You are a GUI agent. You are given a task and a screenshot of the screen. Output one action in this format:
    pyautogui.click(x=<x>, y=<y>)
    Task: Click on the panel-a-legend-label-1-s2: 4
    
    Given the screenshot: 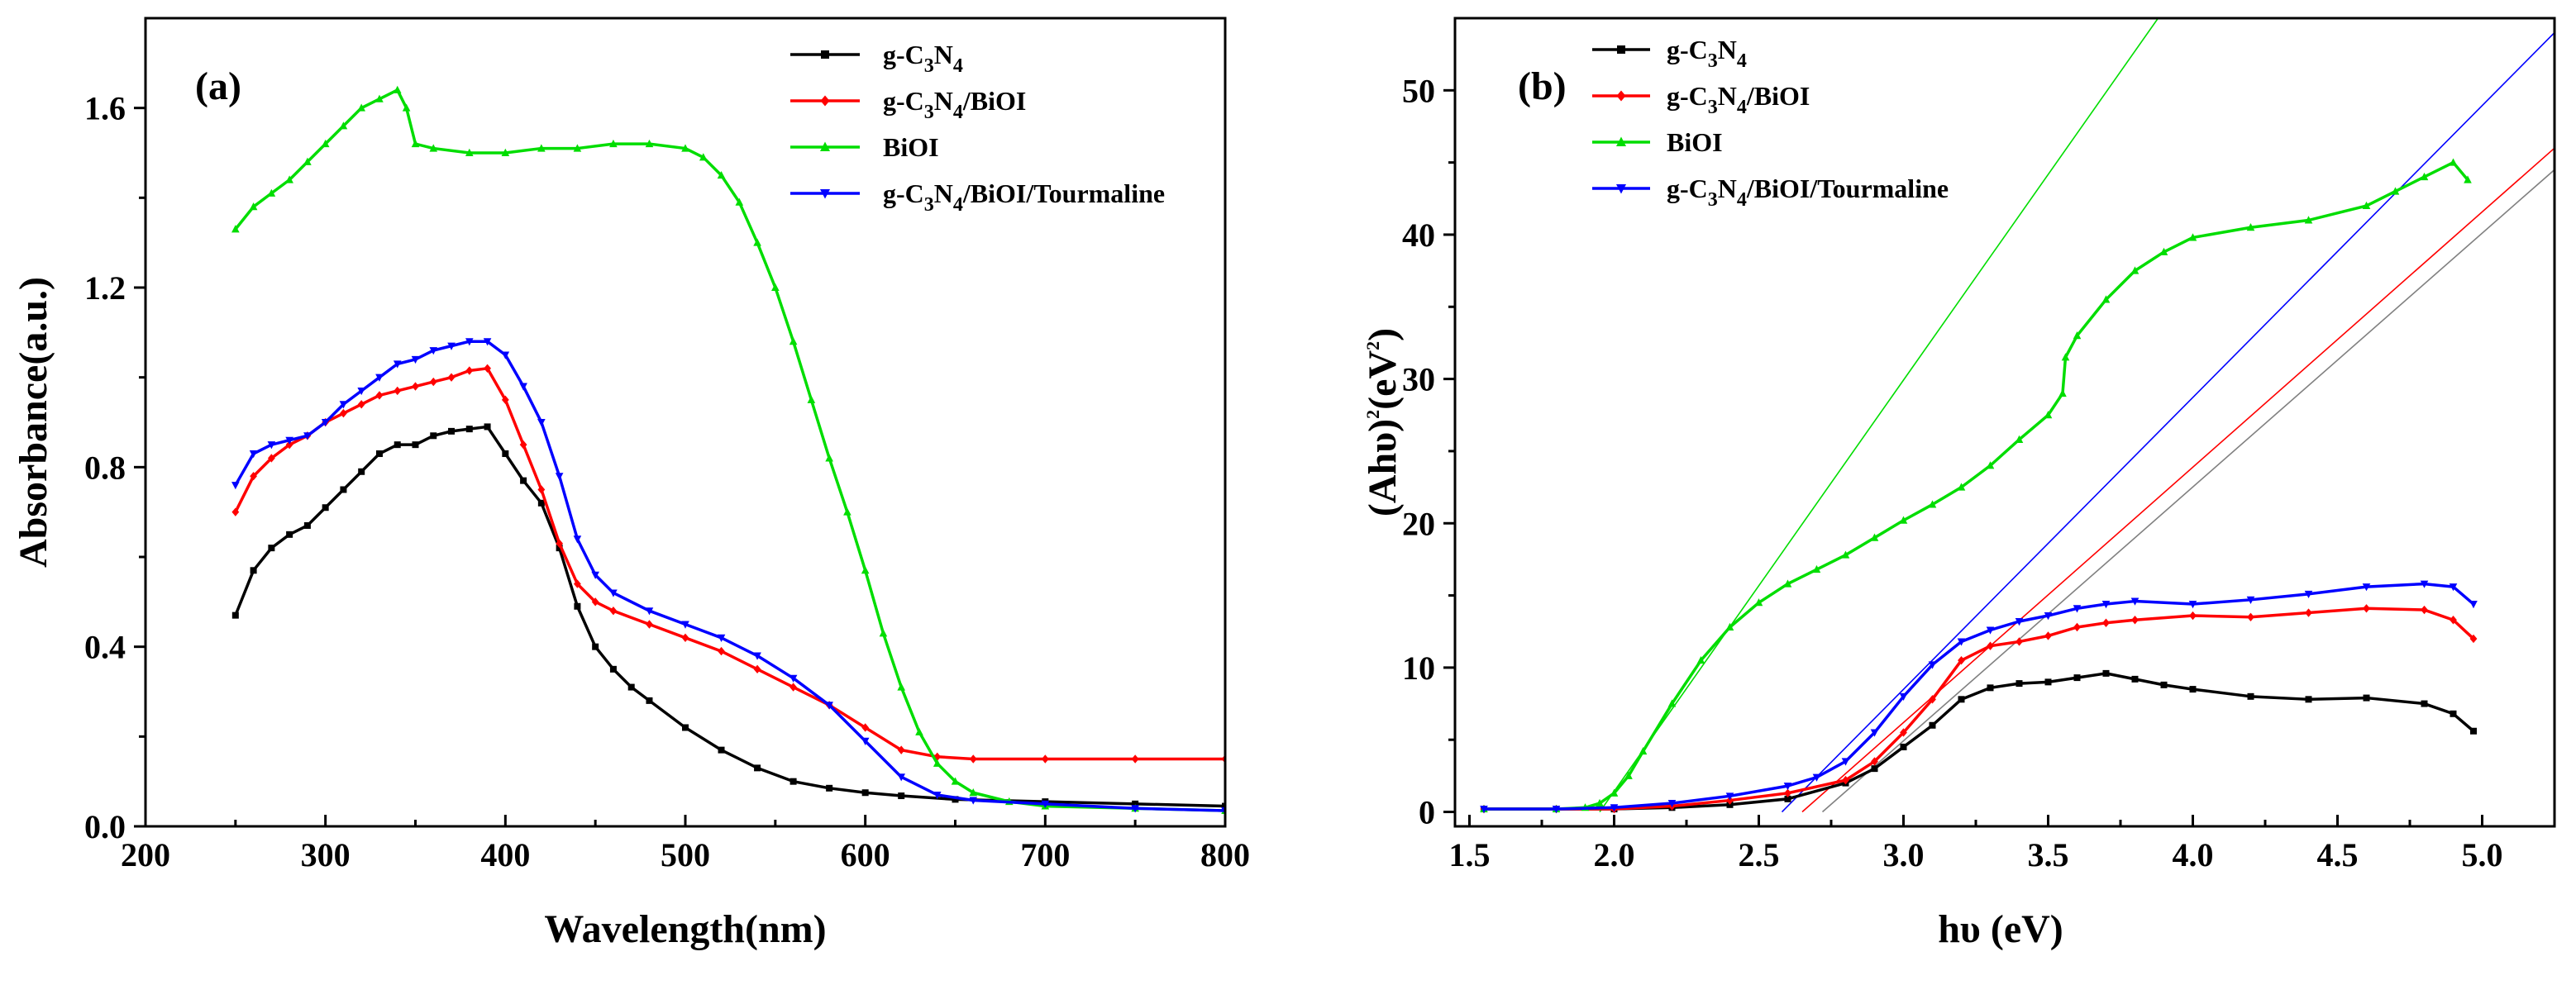 What is the action you would take?
    pyautogui.click(x=958, y=112)
    